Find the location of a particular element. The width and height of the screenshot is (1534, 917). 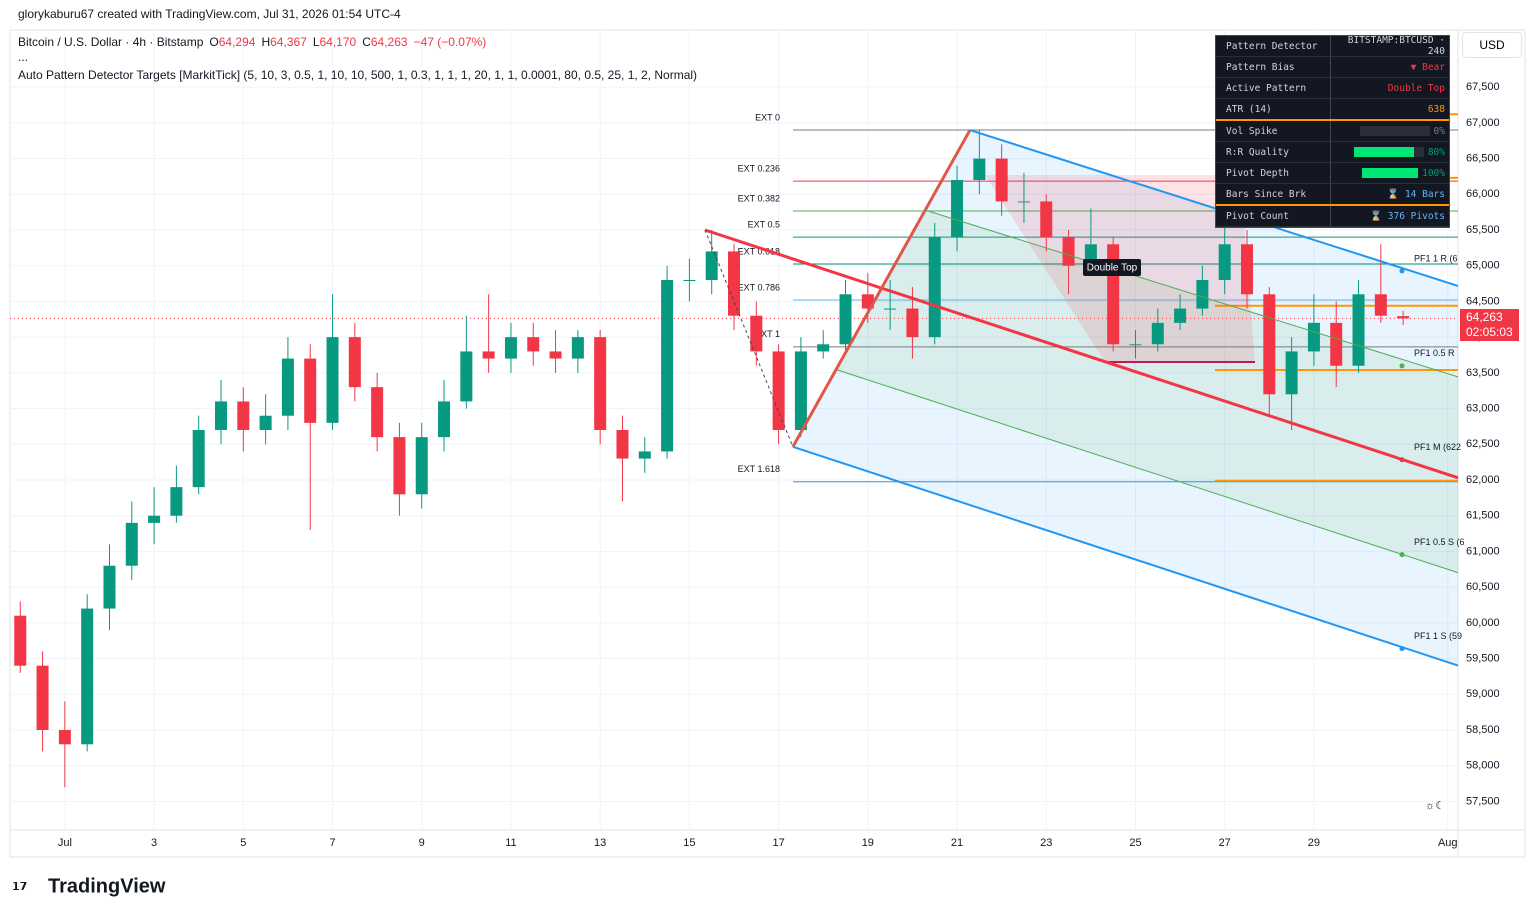

y-tick-label: 59,500 is located at coordinates (1483, 658).